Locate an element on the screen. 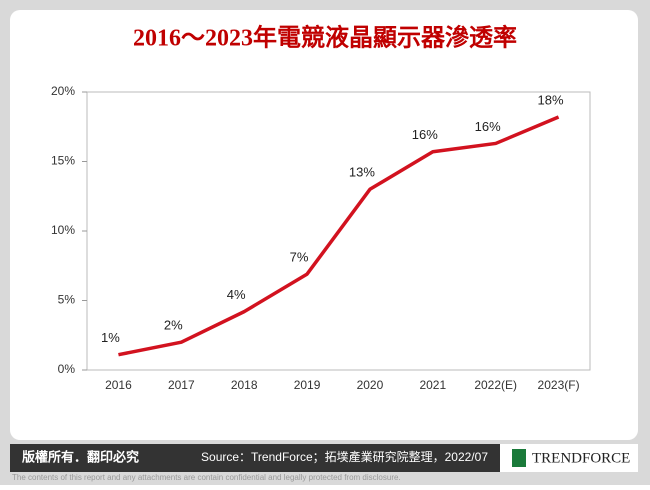 This screenshot has height=490, width=650. data-label: 4% is located at coordinates (236, 294).